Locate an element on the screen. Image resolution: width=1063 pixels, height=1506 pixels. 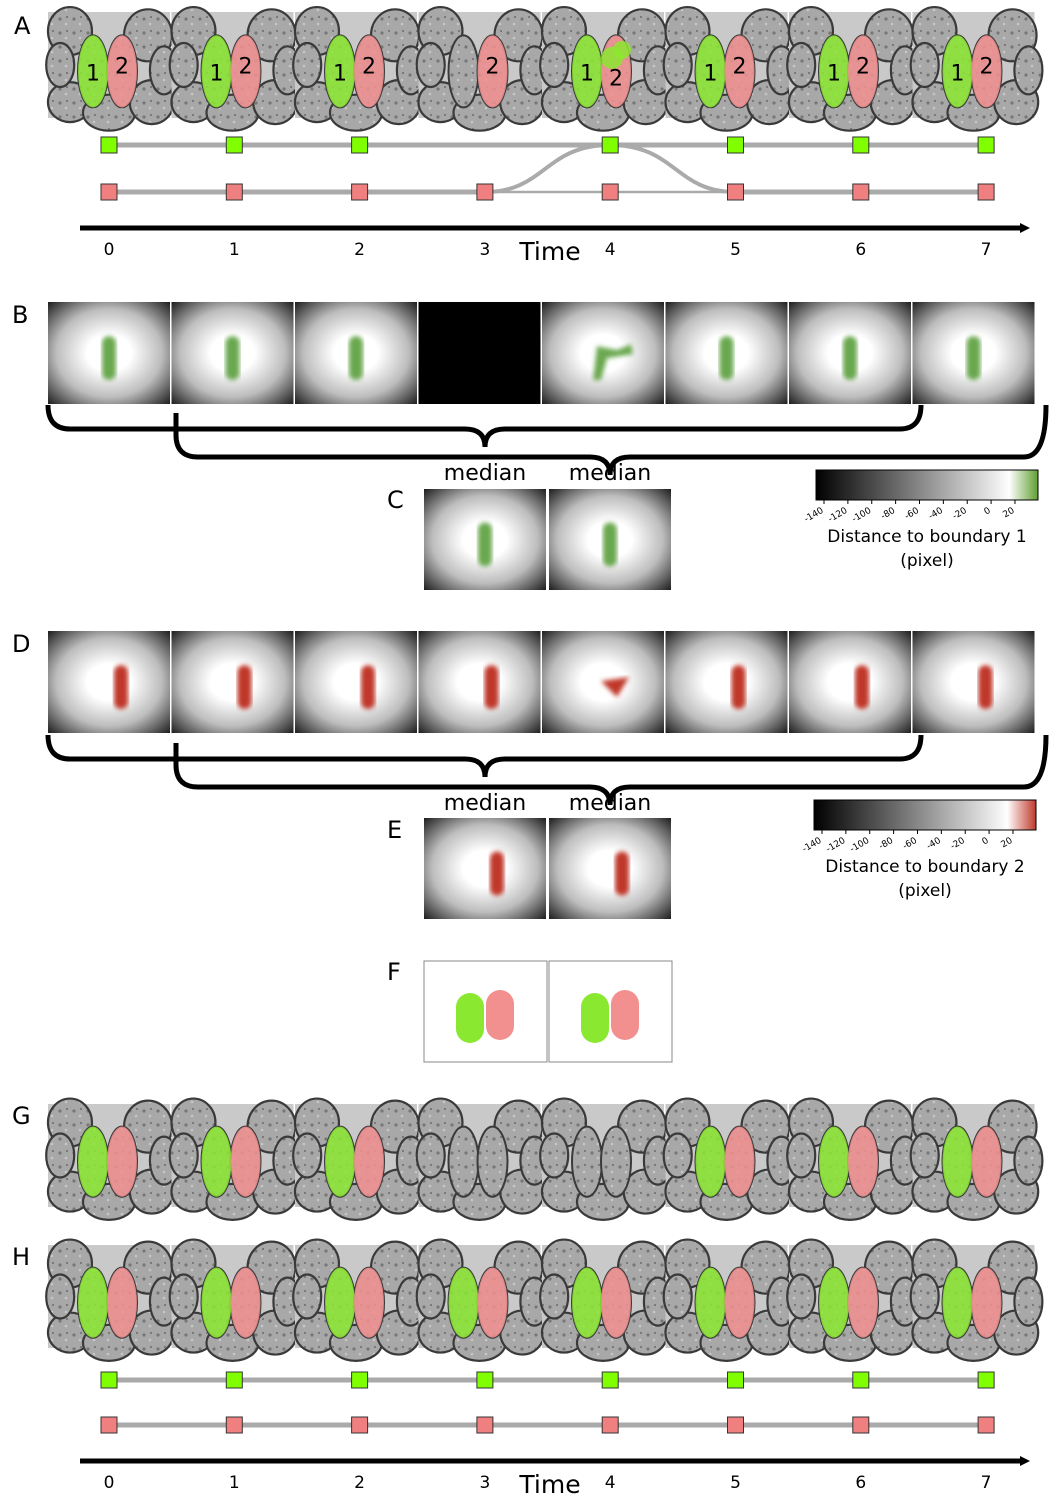
time-tick-label: 4 is located at coordinates (610, 250).